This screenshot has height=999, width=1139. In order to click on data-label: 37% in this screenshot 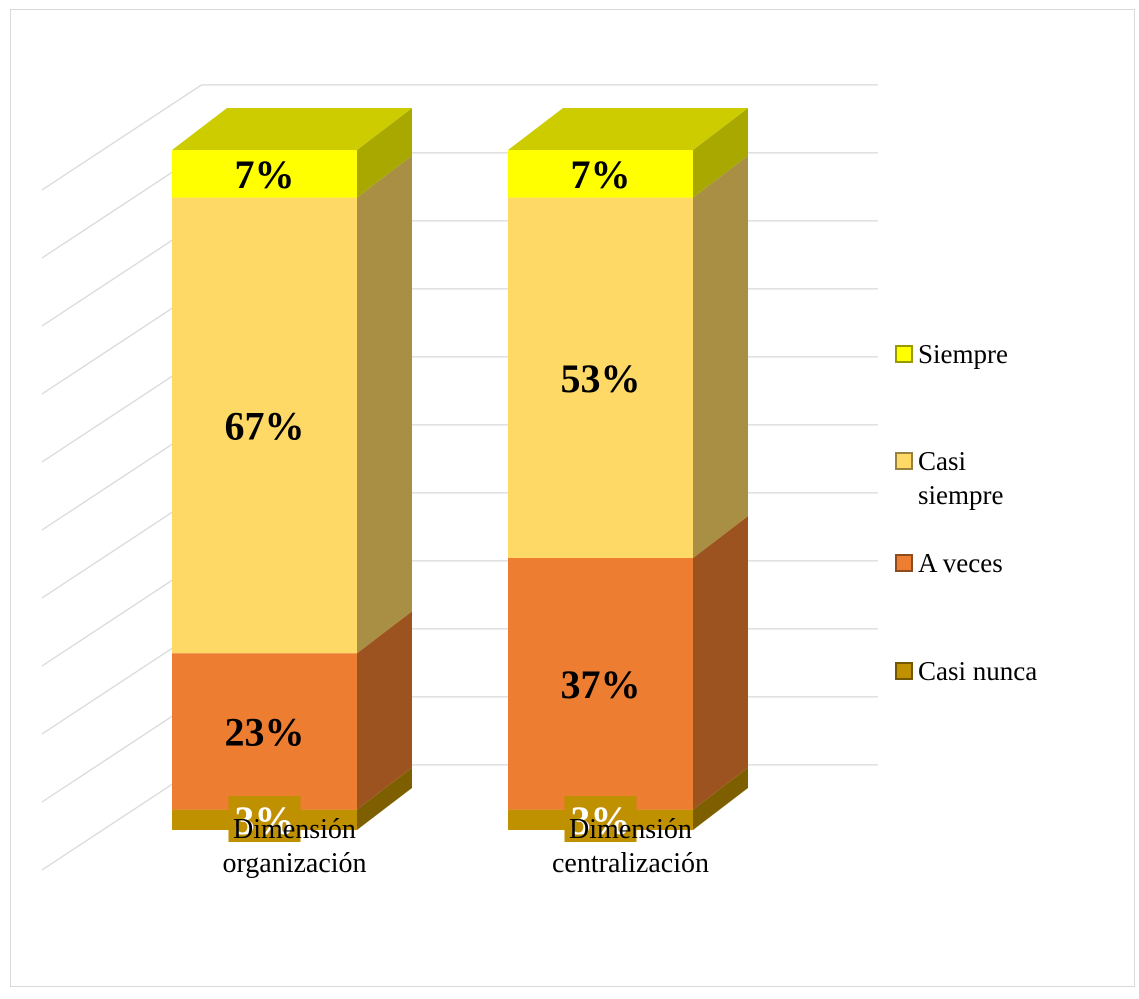, I will do `click(601, 684)`.